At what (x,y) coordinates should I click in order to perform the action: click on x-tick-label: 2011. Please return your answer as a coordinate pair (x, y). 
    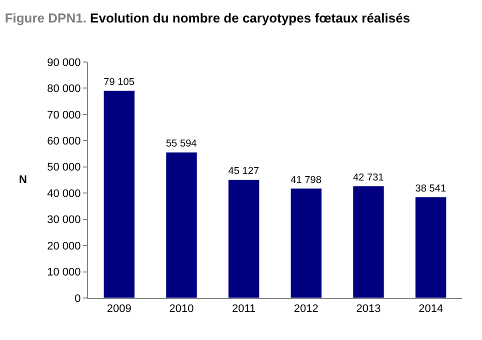
    Looking at the image, I should click on (244, 309).